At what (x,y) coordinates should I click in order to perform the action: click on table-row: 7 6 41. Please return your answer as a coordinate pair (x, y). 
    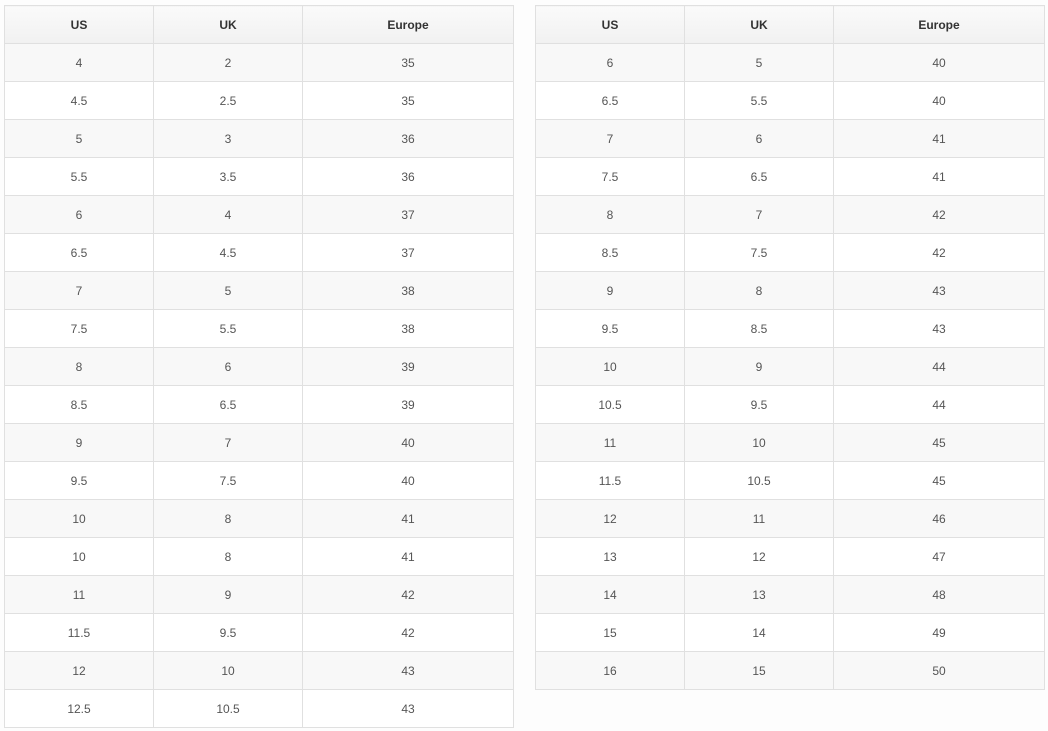
    Looking at the image, I should click on (790, 138).